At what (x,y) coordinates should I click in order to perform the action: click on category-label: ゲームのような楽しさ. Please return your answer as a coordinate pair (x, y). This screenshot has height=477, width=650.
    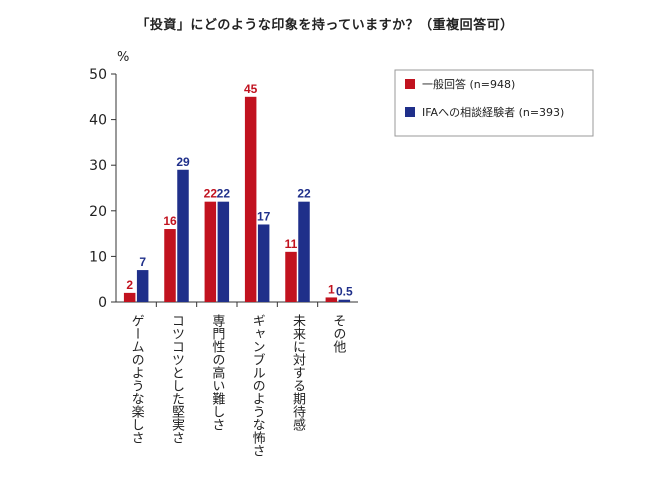
    Looking at the image, I should click on (137, 379).